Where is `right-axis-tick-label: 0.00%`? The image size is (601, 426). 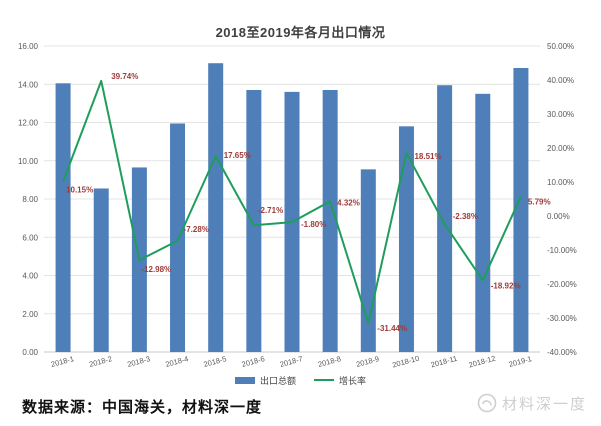 right-axis-tick-label: 0.00% is located at coordinates (558, 216).